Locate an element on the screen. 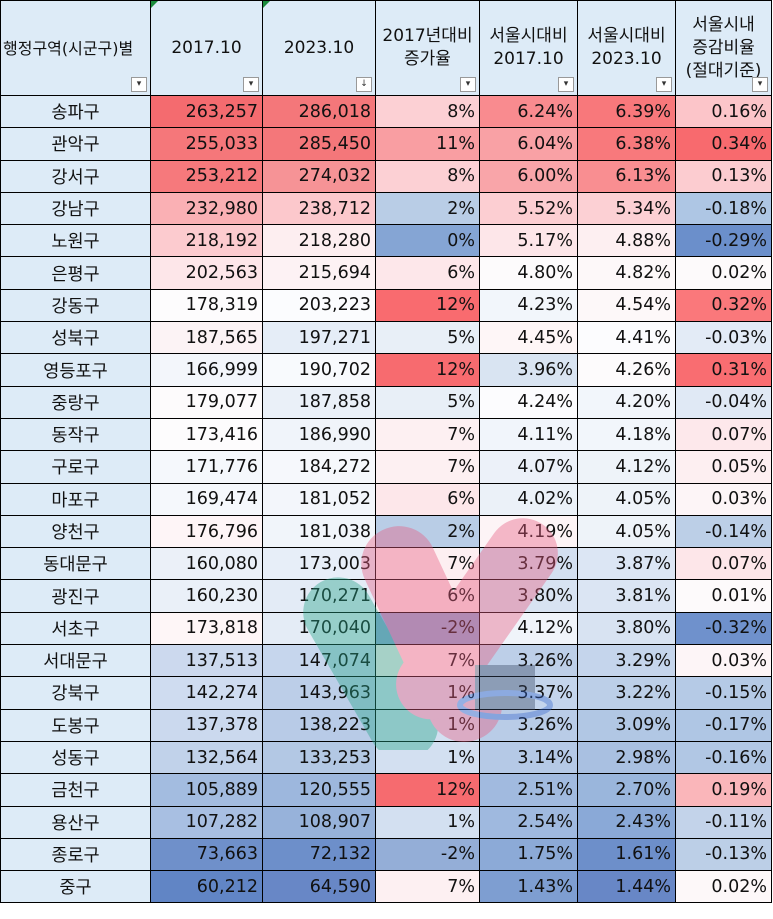 This screenshot has width=773, height=919. value-cell: 0% is located at coordinates (427, 241).